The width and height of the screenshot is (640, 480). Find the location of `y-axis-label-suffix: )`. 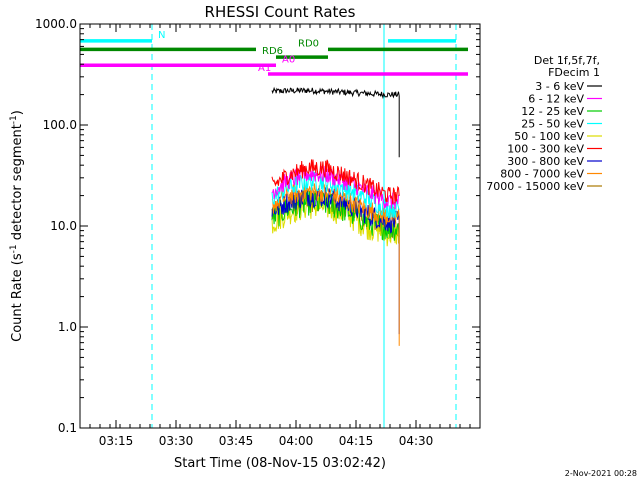

y-axis-label-suffix: ) is located at coordinates (17, 112).